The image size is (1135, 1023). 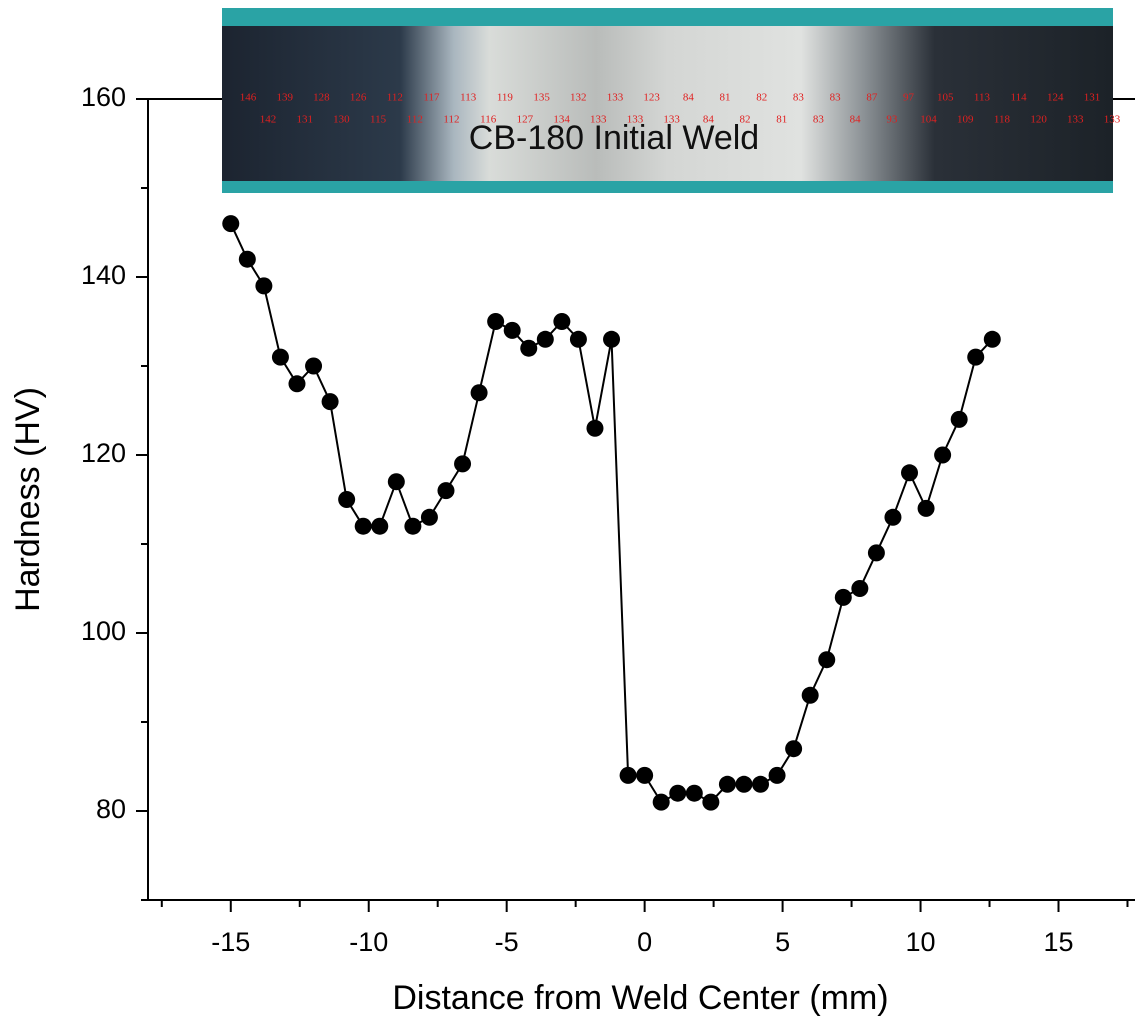 I want to click on y-tick-label: 160, so click(x=103, y=97).